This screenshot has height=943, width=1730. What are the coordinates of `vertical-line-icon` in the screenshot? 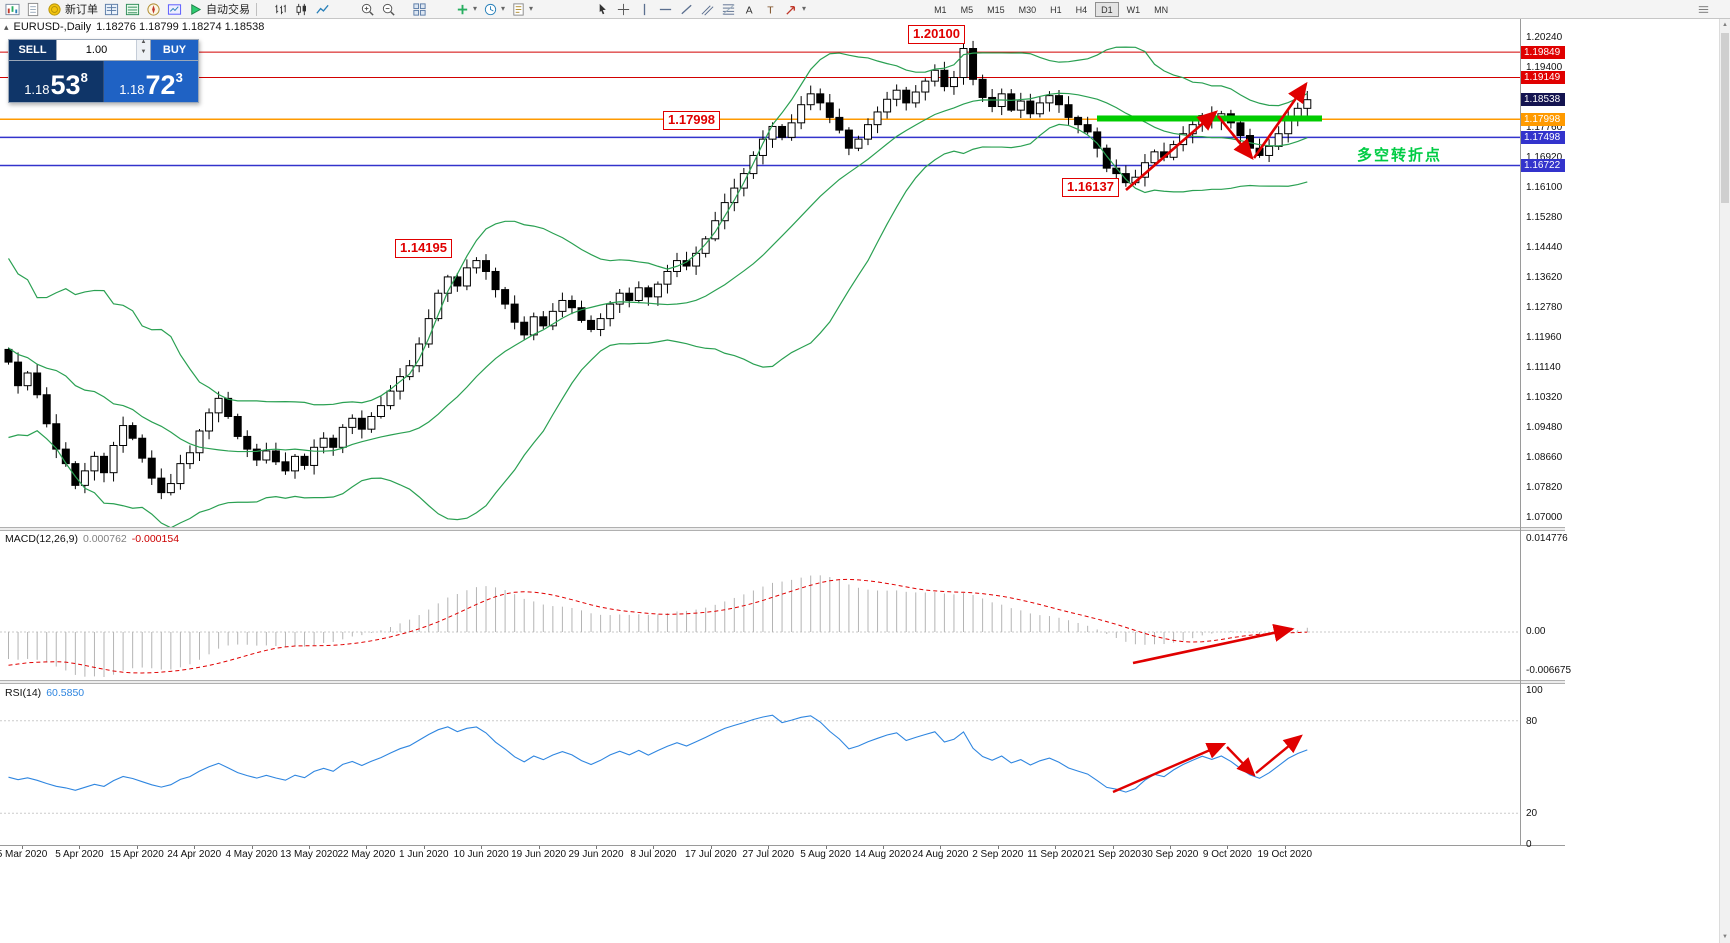 It's located at (644, 9).